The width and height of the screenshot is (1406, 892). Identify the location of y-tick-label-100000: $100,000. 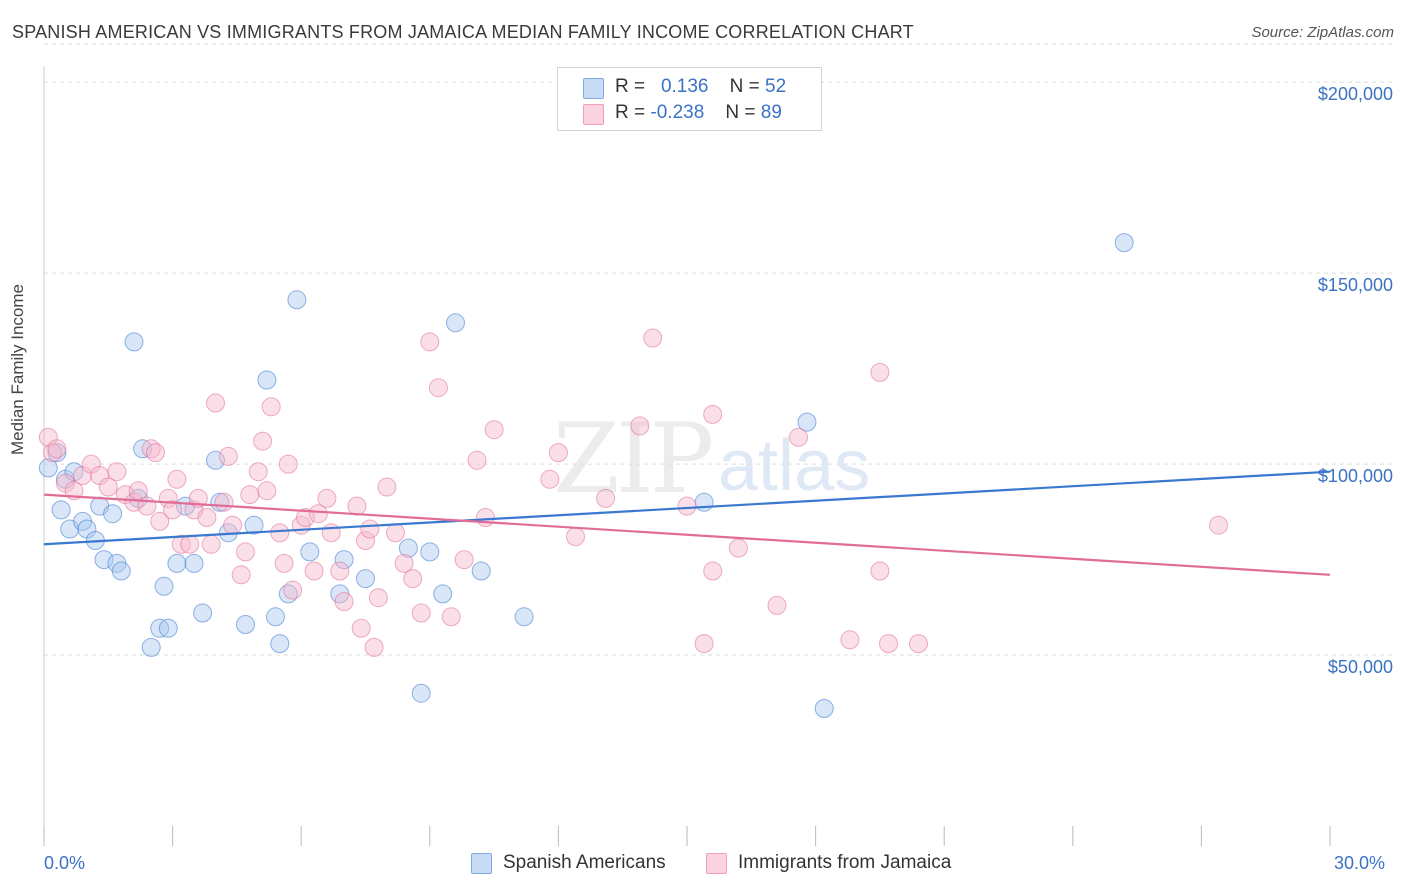
(1355, 476).